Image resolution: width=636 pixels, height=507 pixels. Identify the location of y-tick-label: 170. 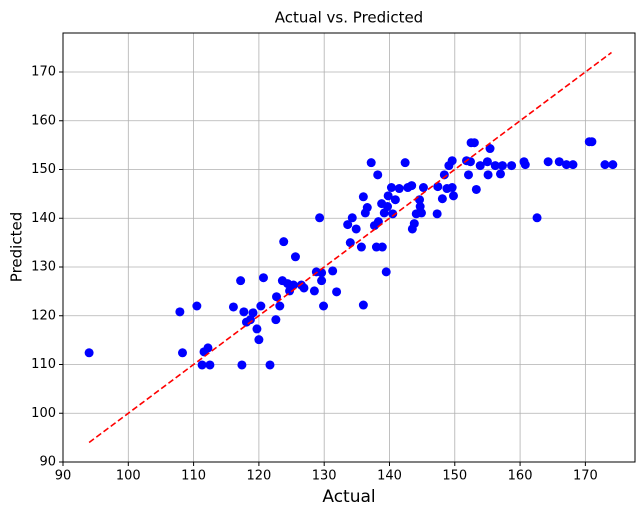
(43, 72).